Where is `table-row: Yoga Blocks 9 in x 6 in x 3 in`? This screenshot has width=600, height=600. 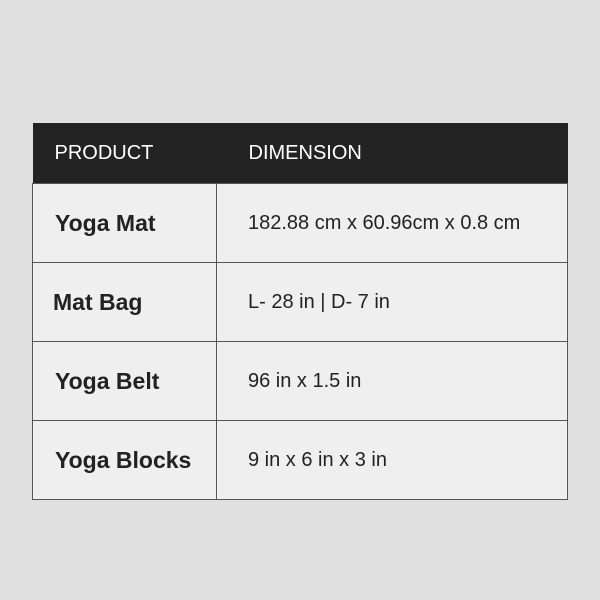 table-row: Yoga Blocks 9 in x 6 in x 3 in is located at coordinates (300, 460).